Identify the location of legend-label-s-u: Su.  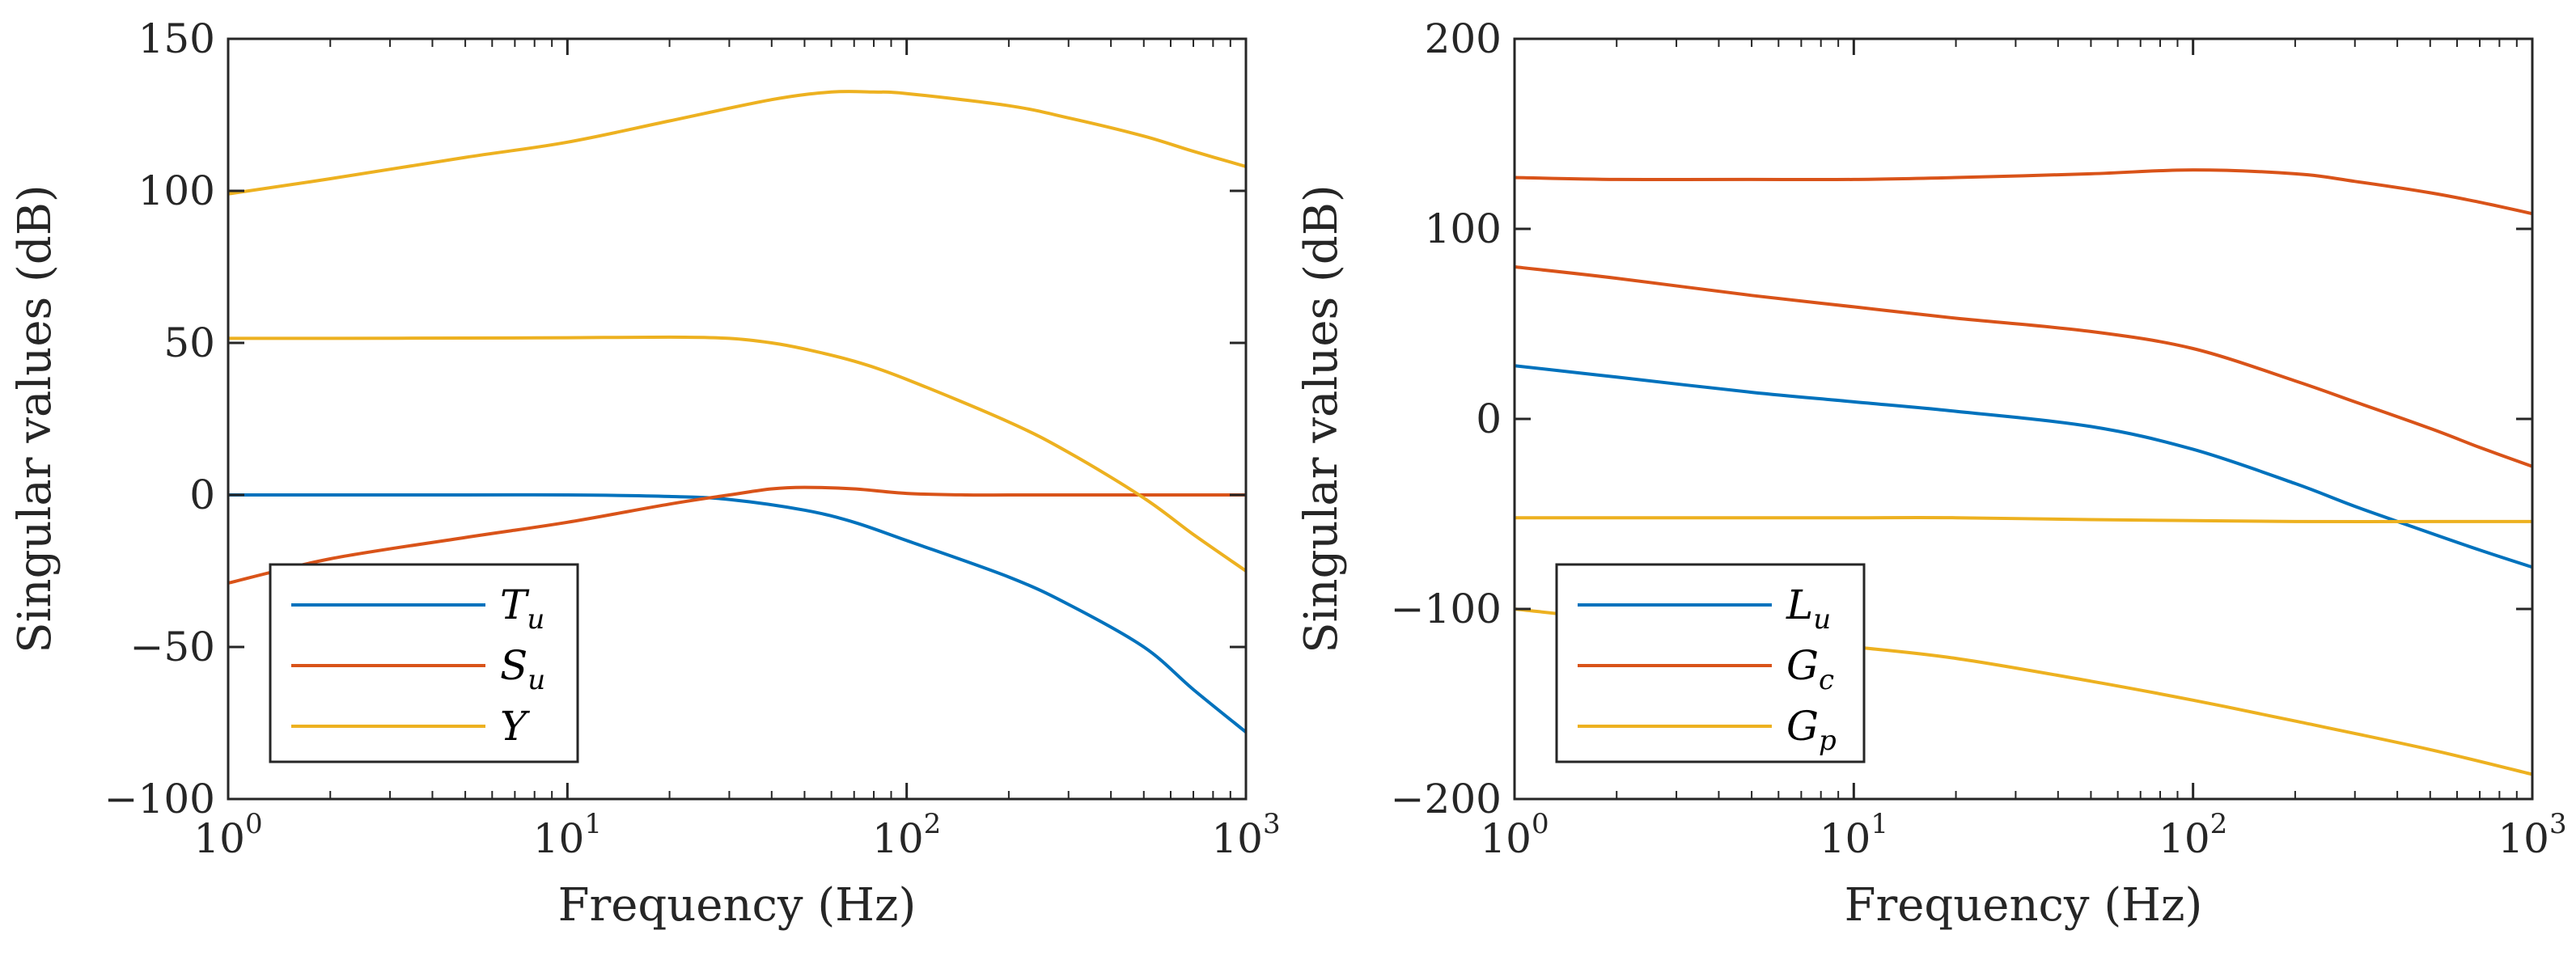
(522, 669).